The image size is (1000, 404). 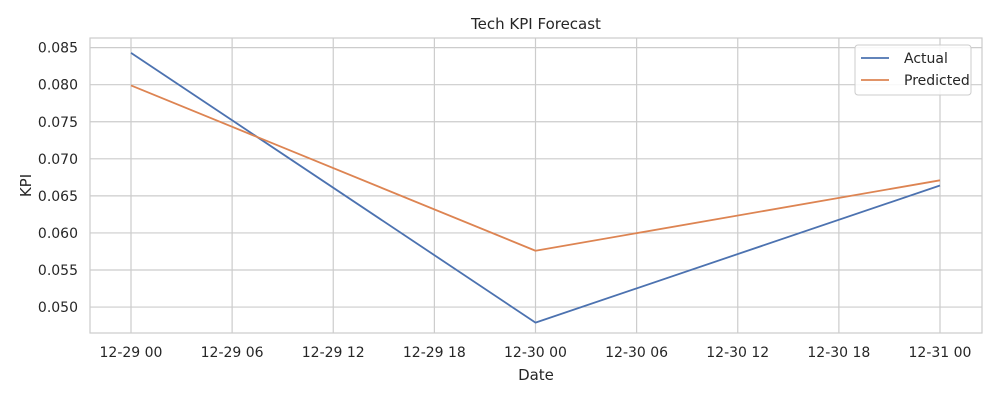 What do you see at coordinates (58, 308) in the screenshot?
I see `y-tick-label: 0.050` at bounding box center [58, 308].